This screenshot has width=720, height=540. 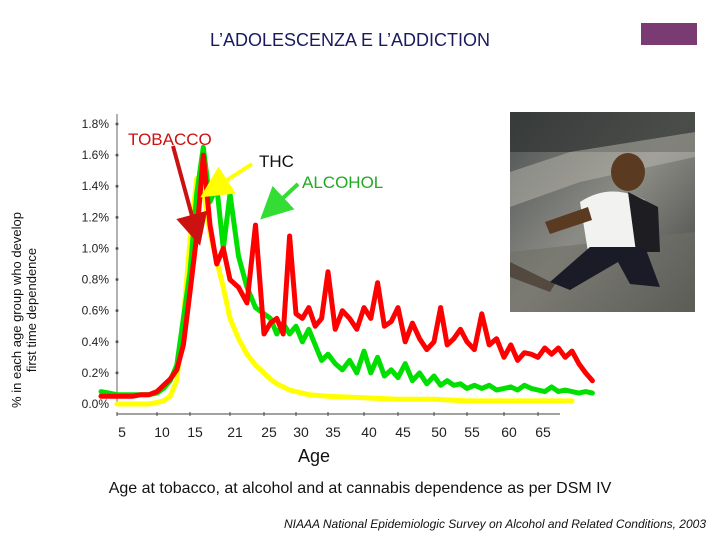 What do you see at coordinates (602, 212) in the screenshot?
I see `running-child-photo` at bounding box center [602, 212].